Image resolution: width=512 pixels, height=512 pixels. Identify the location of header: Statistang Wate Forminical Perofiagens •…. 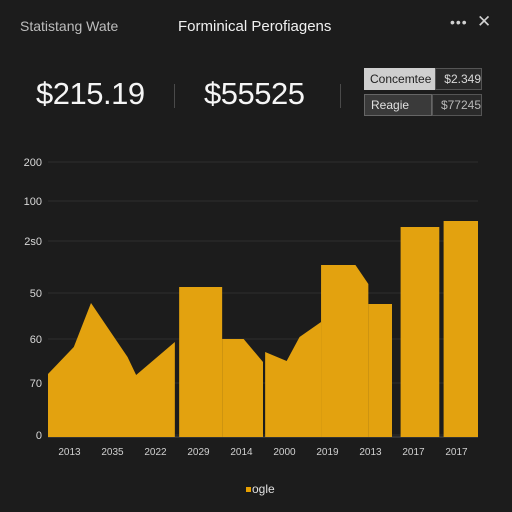
(256, 26).